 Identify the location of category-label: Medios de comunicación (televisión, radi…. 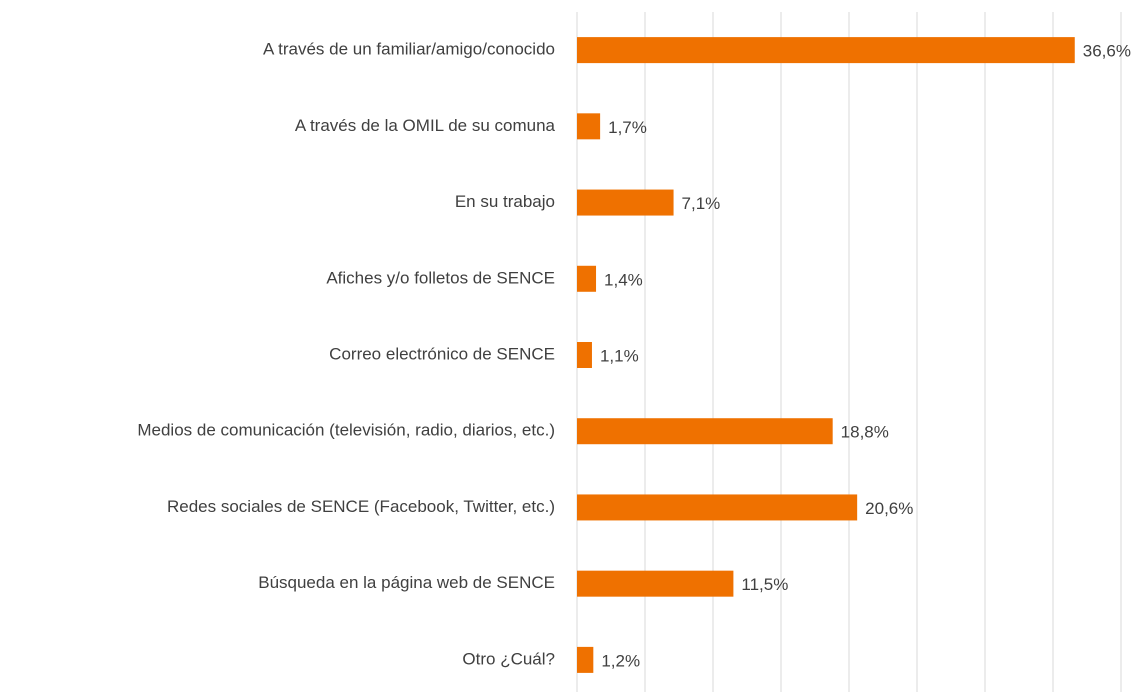
(346, 430).